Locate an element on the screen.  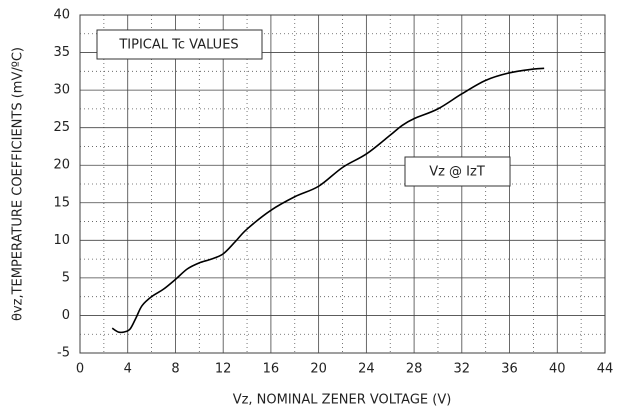
y-axis-label: θvz,TEMPERATURE COEFFICIENTS (mV/ºC) is located at coordinates (18, 184).